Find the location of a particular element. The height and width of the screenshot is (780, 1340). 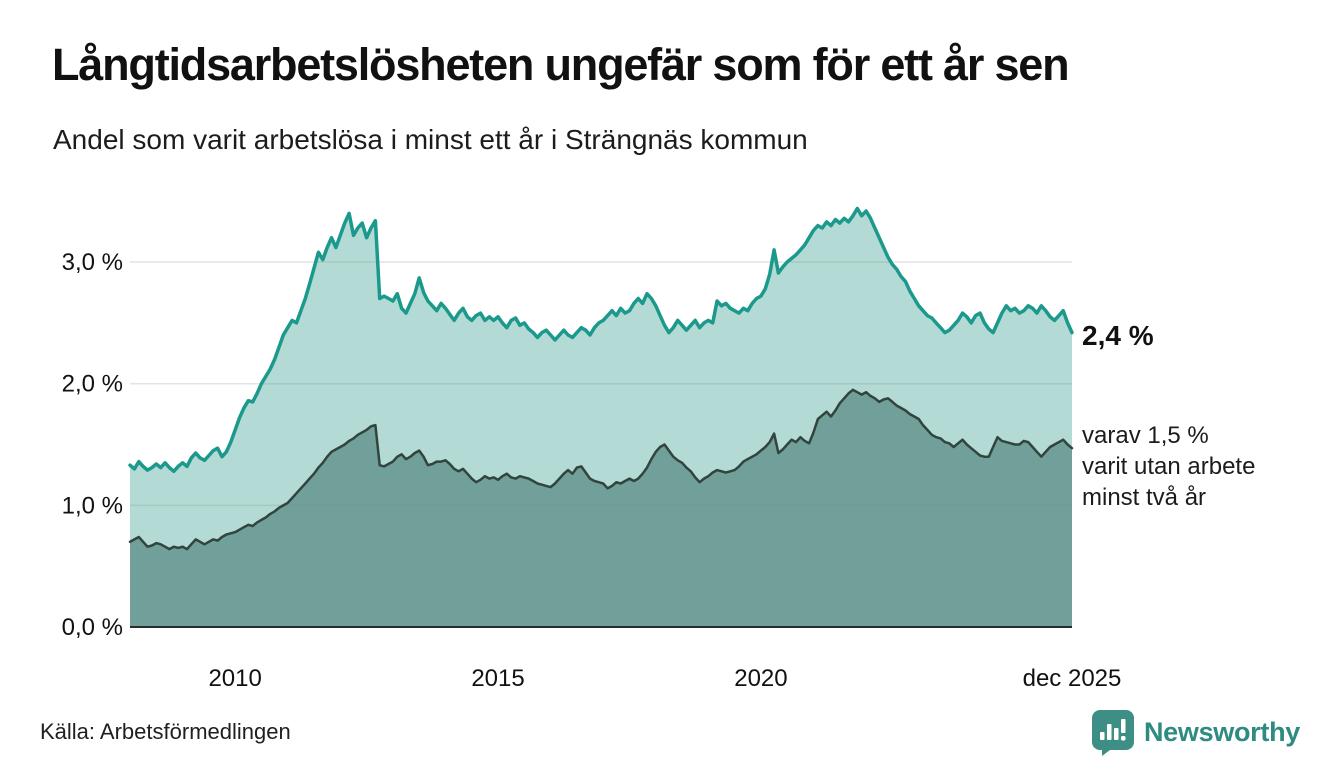

source-note: Källa: Arbetsförmedlingen is located at coordinates (165, 731).